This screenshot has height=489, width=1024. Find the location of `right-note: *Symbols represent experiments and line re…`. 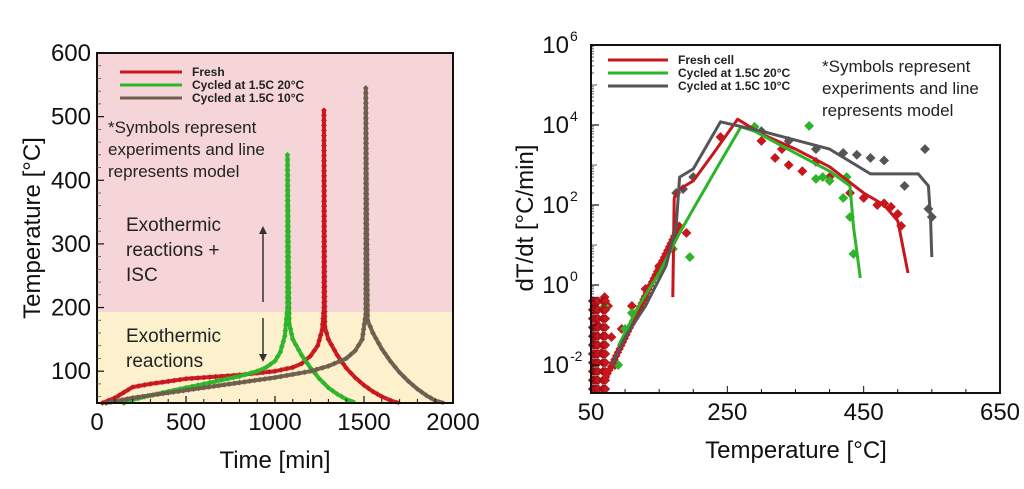

right-note: *Symbols represent experiments and line re… is located at coordinates (900, 88).